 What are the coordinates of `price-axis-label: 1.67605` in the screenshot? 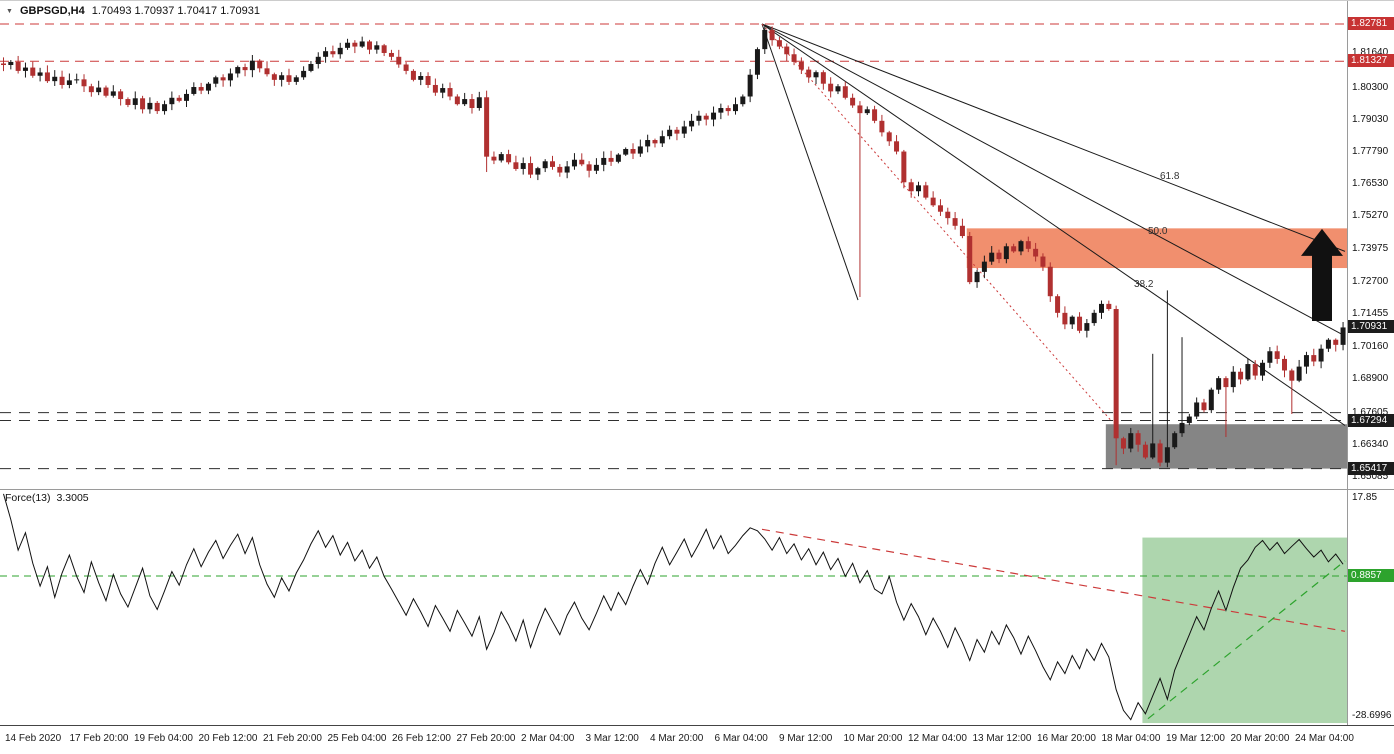 It's located at (1370, 412).